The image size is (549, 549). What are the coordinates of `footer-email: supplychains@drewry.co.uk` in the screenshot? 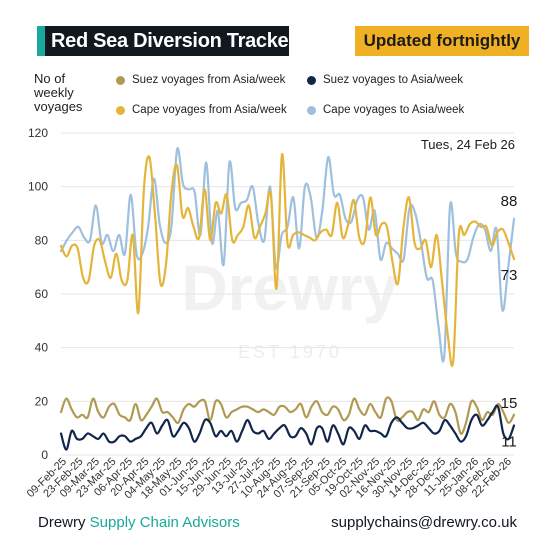 It's located at (424, 522).